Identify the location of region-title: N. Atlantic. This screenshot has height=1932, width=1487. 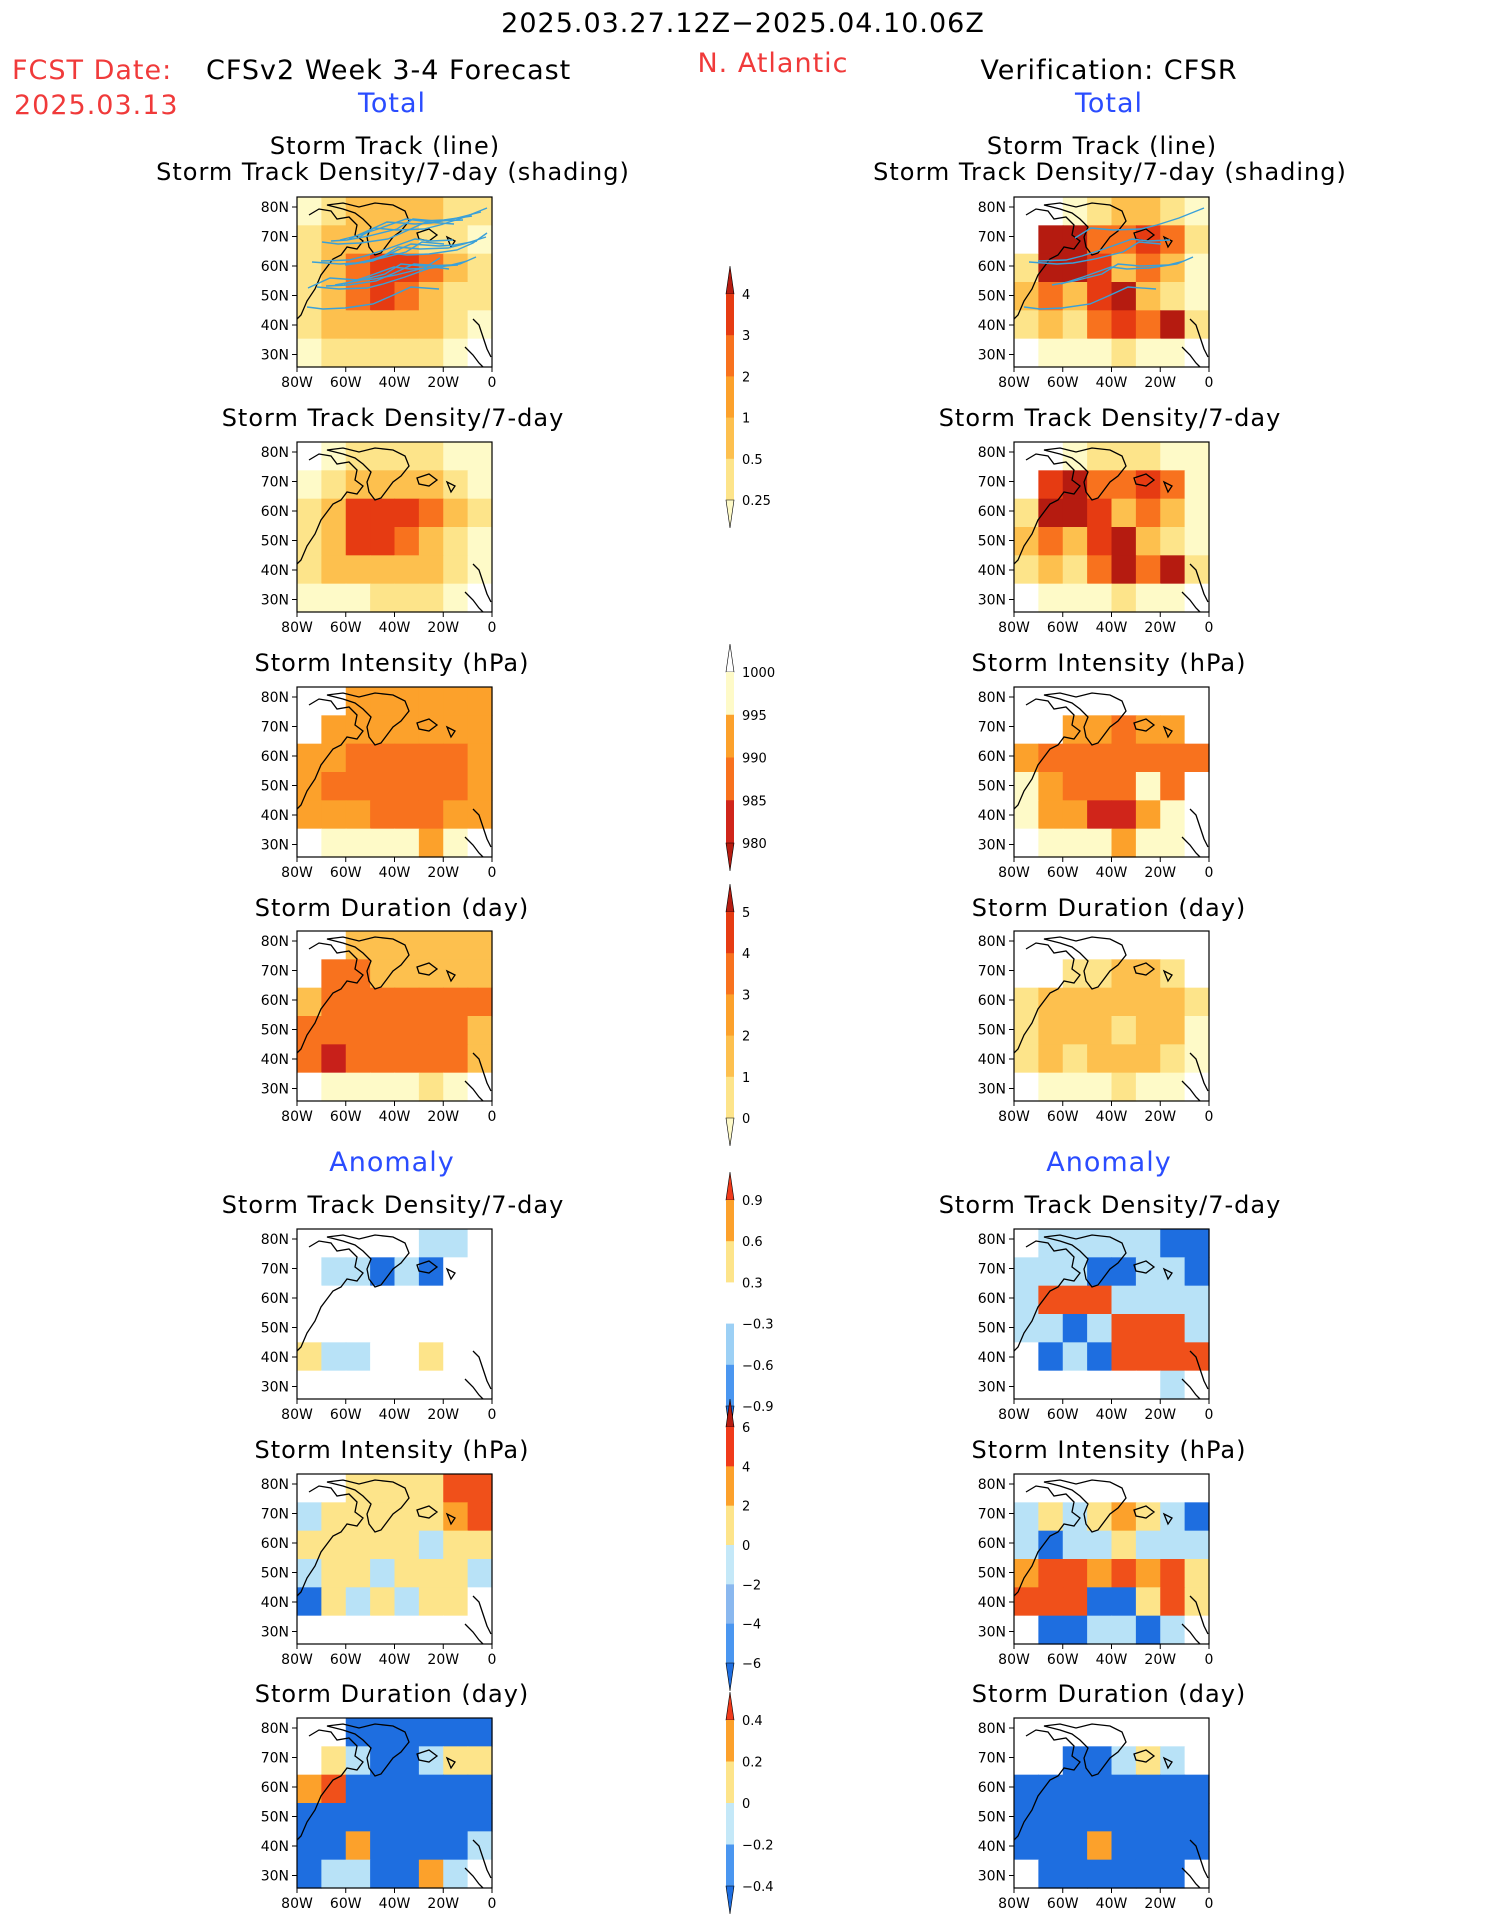
(773, 63).